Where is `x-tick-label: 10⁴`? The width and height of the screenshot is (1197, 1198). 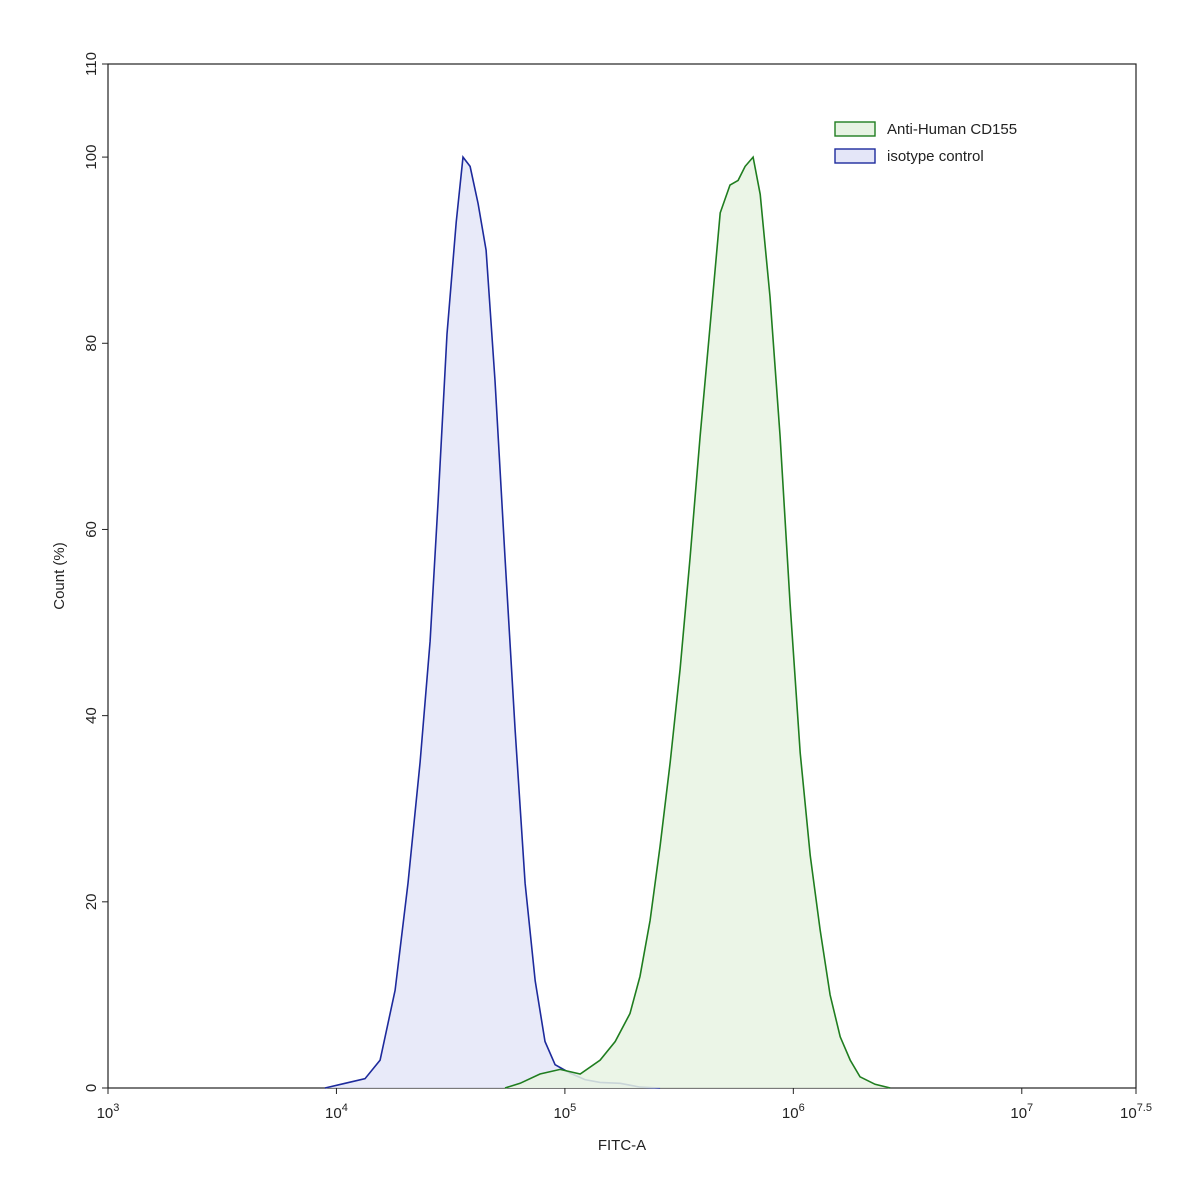 x-tick-label: 10⁴ is located at coordinates (336, 1112).